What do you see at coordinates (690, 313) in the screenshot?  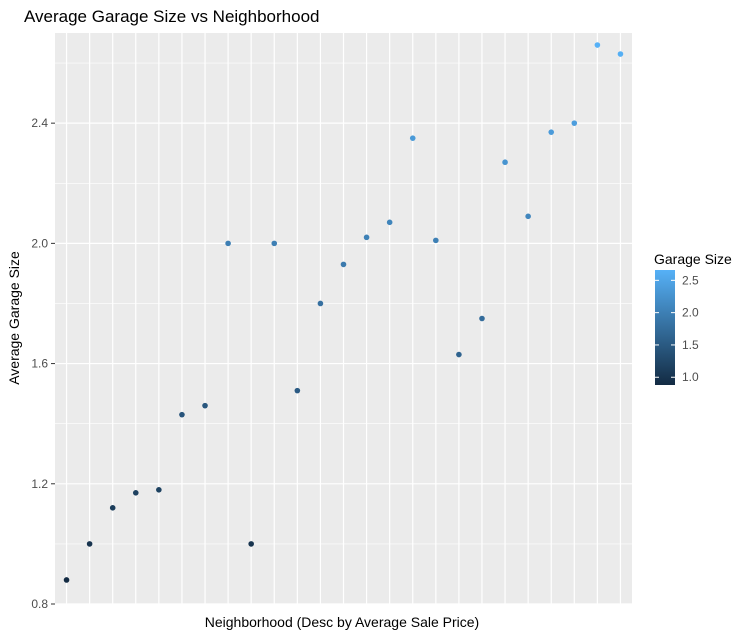 I see `legend-tick-label: 2.0` at bounding box center [690, 313].